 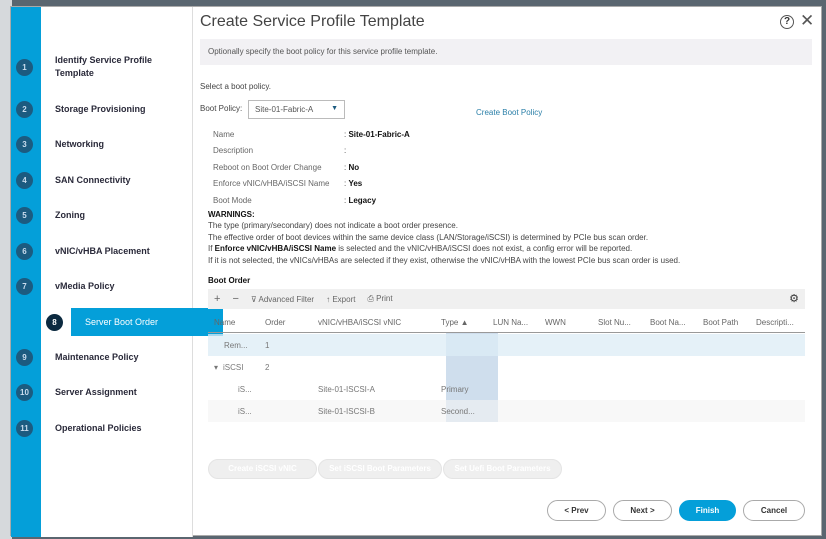 I want to click on step-number: 10, so click(x=24, y=392).